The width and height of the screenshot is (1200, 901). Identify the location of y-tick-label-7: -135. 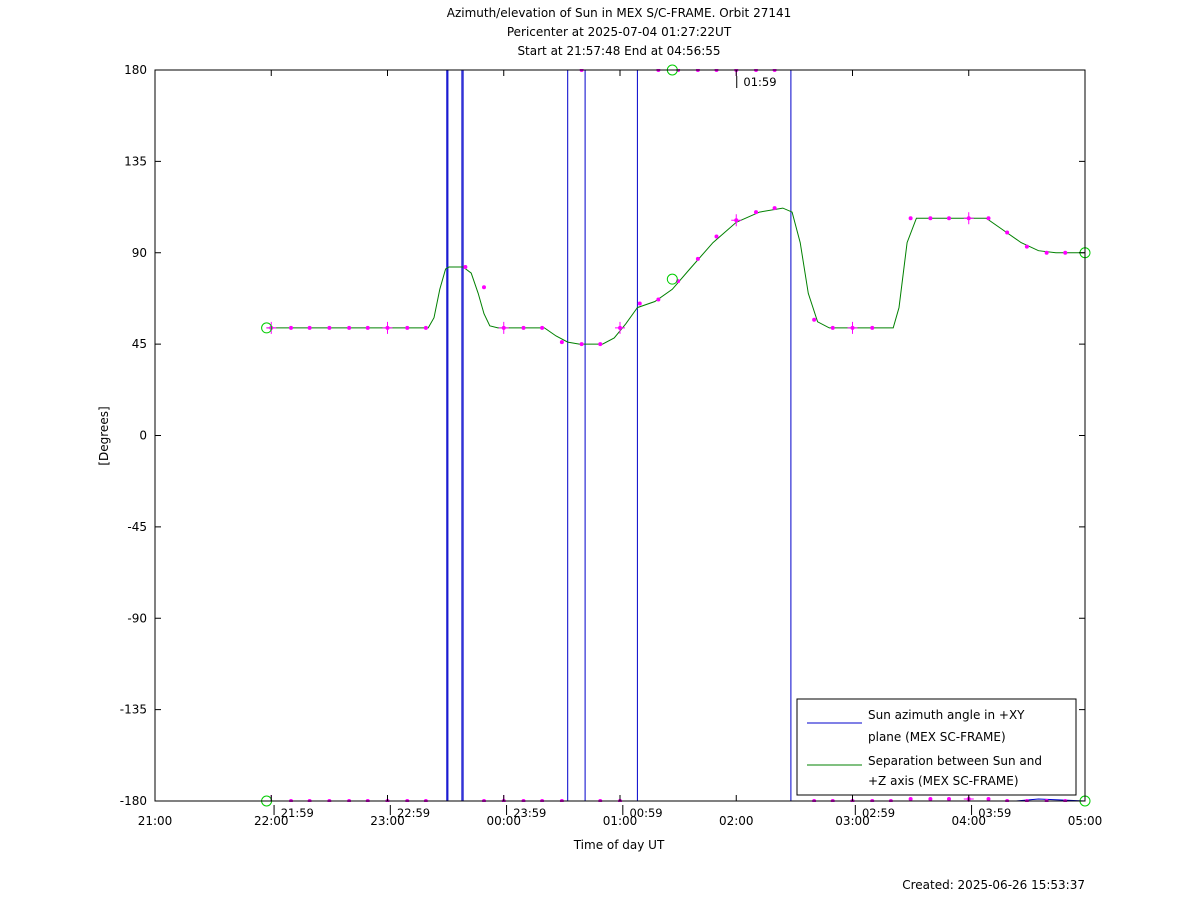
(133, 710).